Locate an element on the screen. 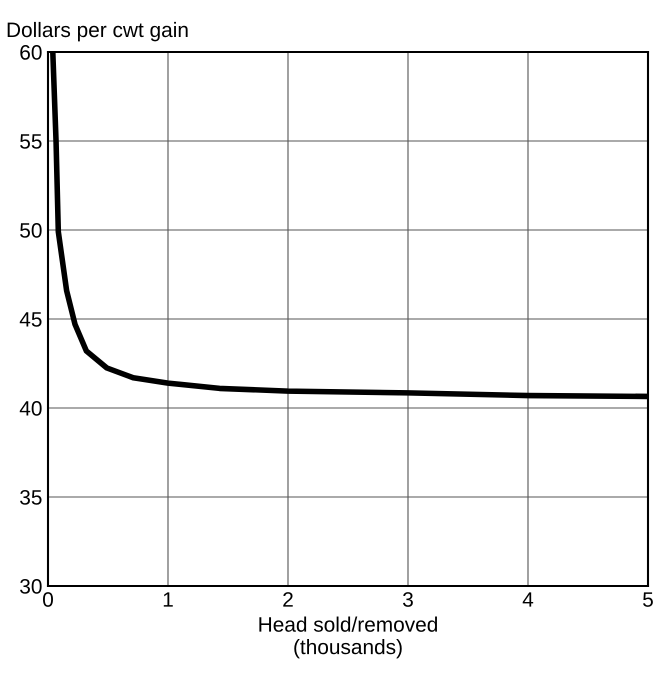  x-tick-label: 0 is located at coordinates (48, 599).